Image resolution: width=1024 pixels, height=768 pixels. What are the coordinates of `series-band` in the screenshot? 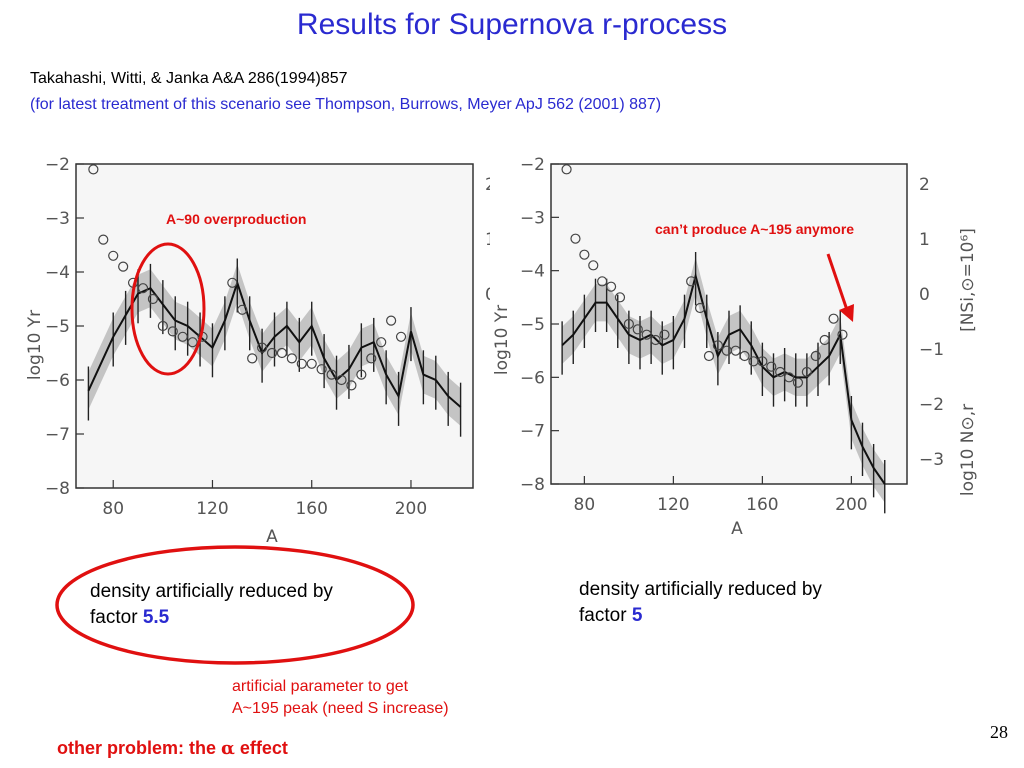 It's located at (723, 380).